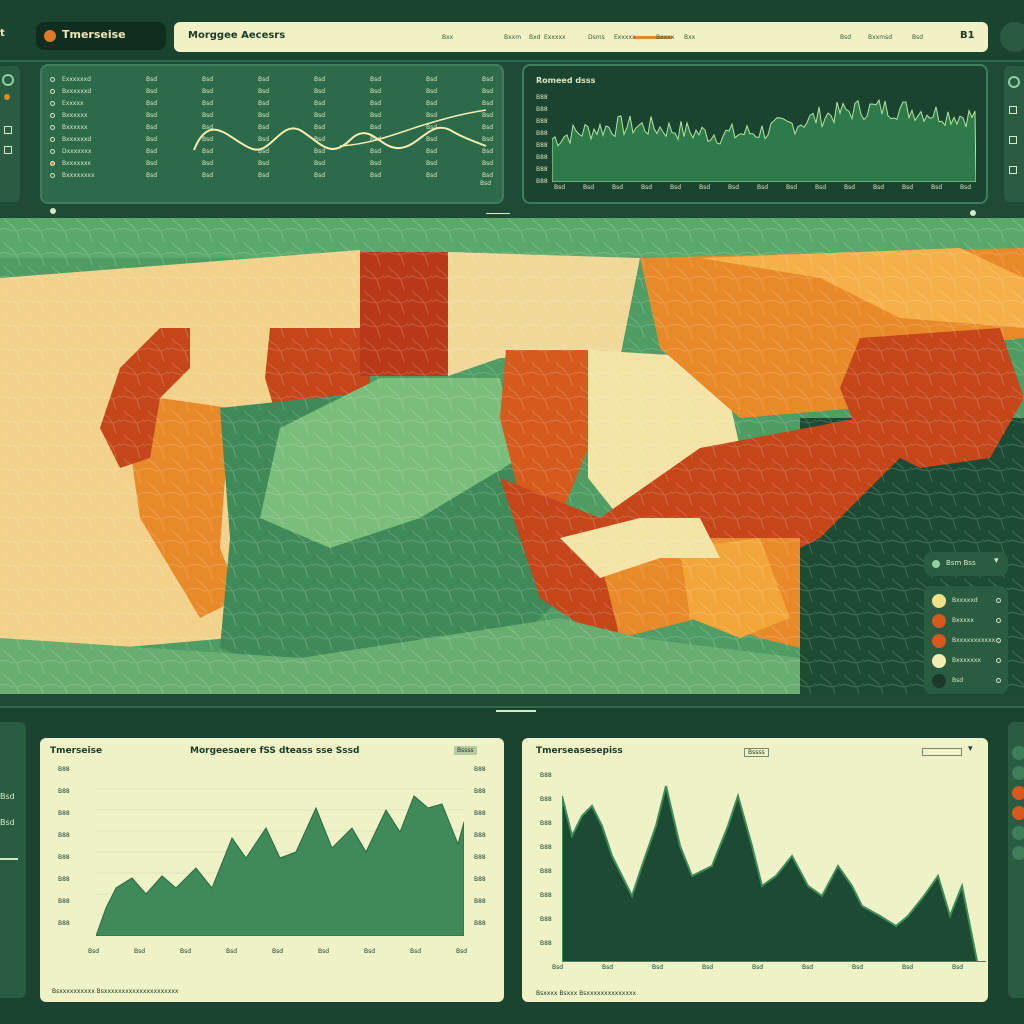  What do you see at coordinates (237, 35) in the screenshot?
I see `search-label: Morggee Aecesrs` at bounding box center [237, 35].